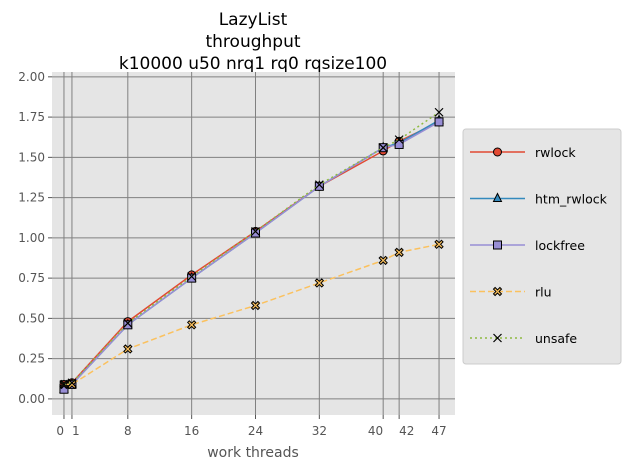 The image size is (630, 470). I want to click on legend-box, so click(542, 246).